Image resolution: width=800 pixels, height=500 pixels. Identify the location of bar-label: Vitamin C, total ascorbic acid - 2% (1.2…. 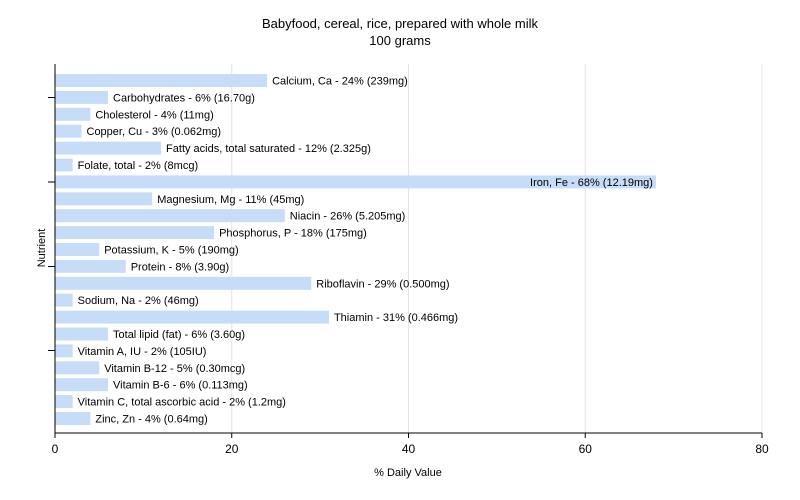
(182, 403).